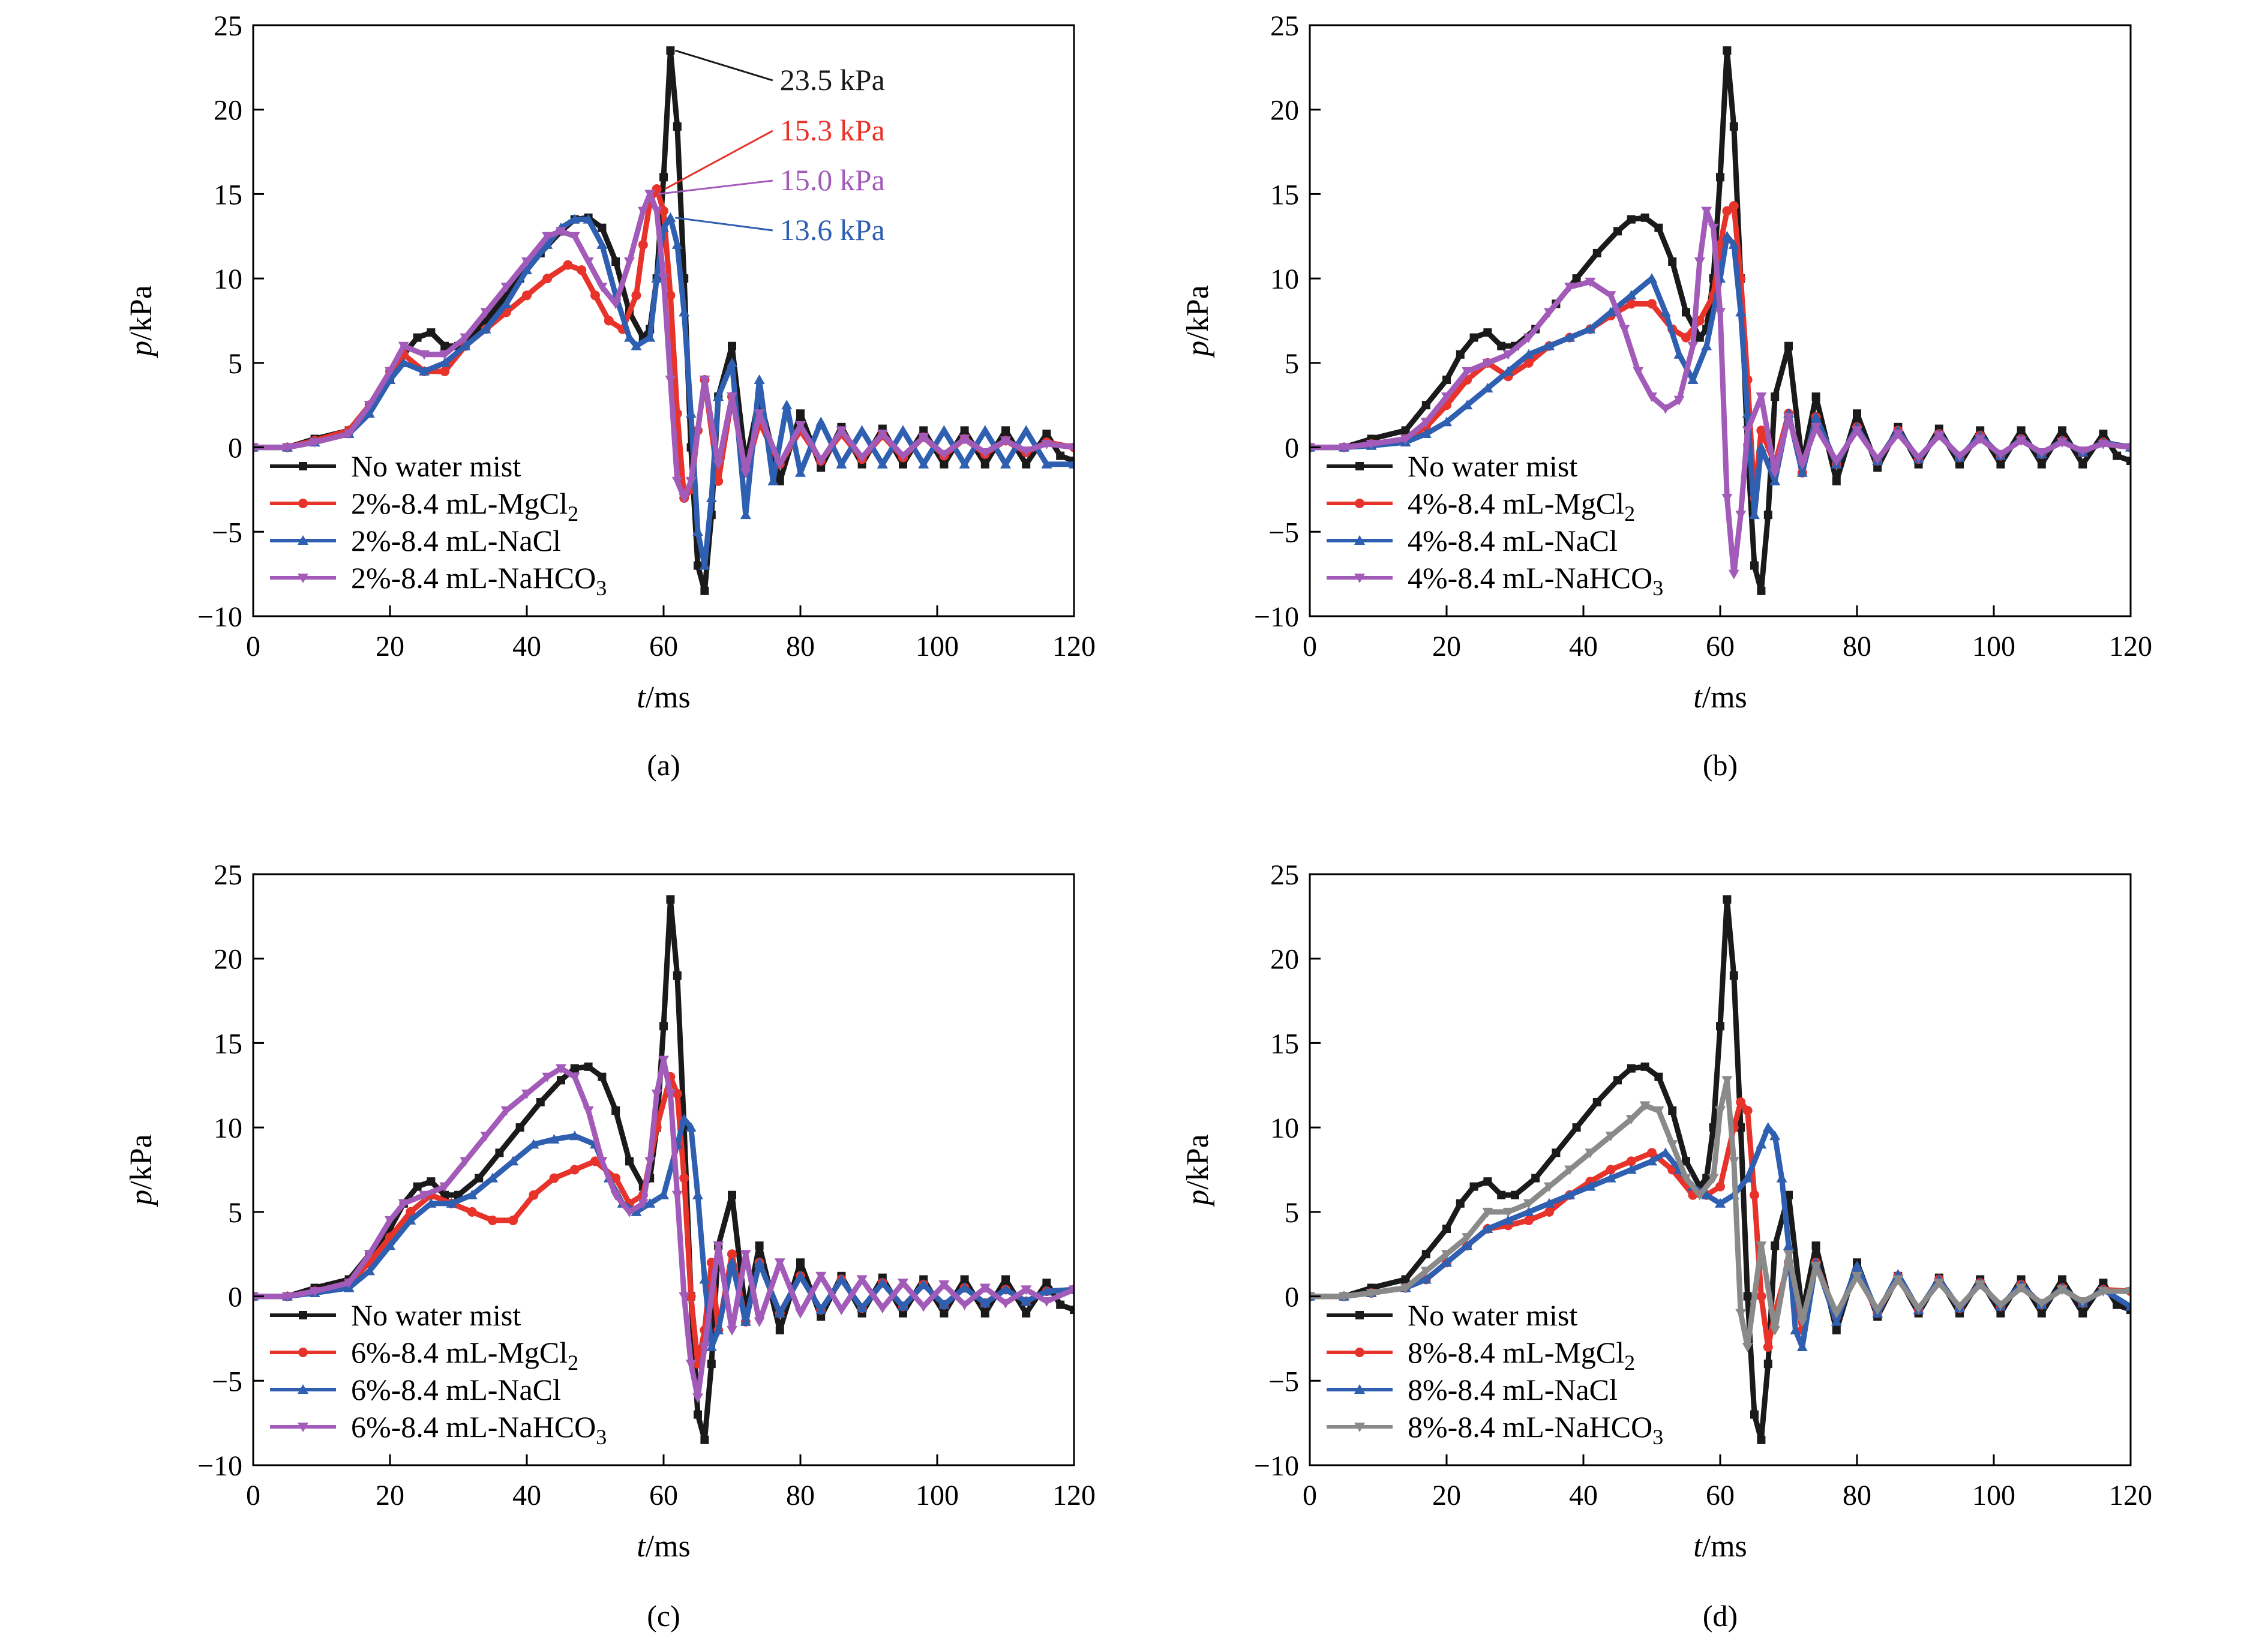 The image size is (2268, 1644). What do you see at coordinates (1584, 1495) in the screenshot?
I see `x-tick-label: 40` at bounding box center [1584, 1495].